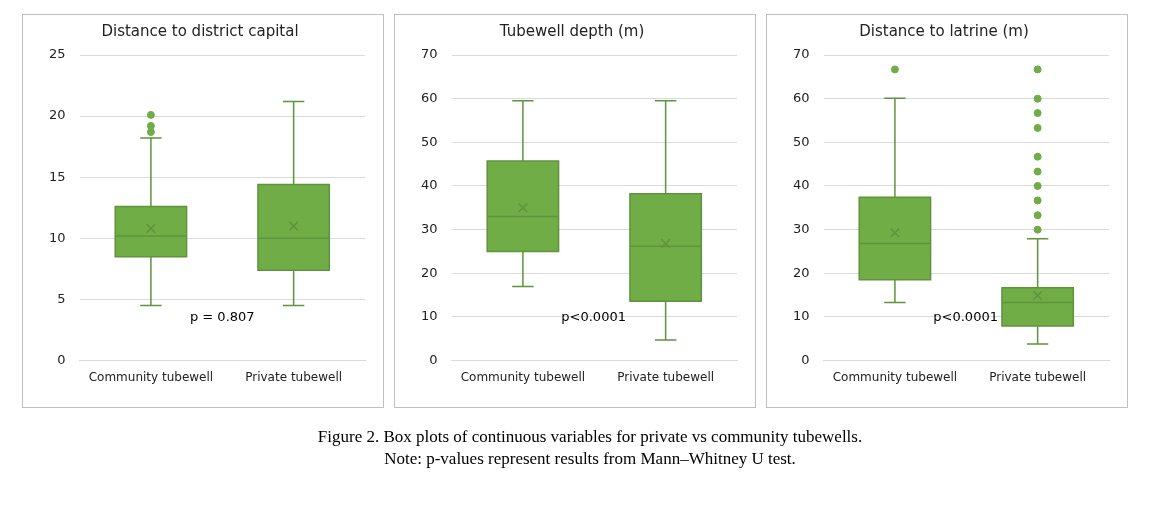 This screenshot has width=1152, height=506. I want to click on y-tick-label: 25, so click(57, 54).